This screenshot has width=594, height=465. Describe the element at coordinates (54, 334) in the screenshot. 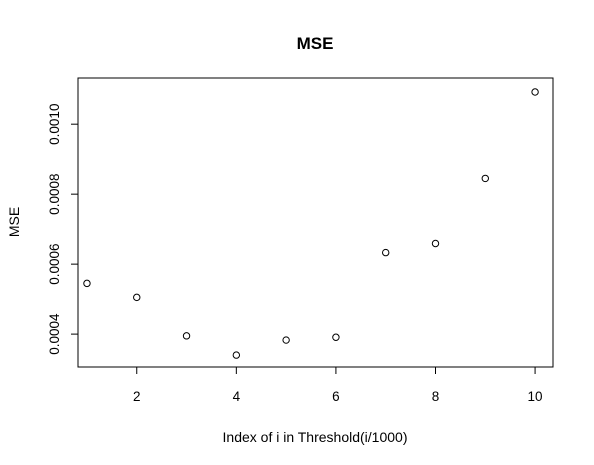

I see `y-tick-label: 0.0004` at that location.